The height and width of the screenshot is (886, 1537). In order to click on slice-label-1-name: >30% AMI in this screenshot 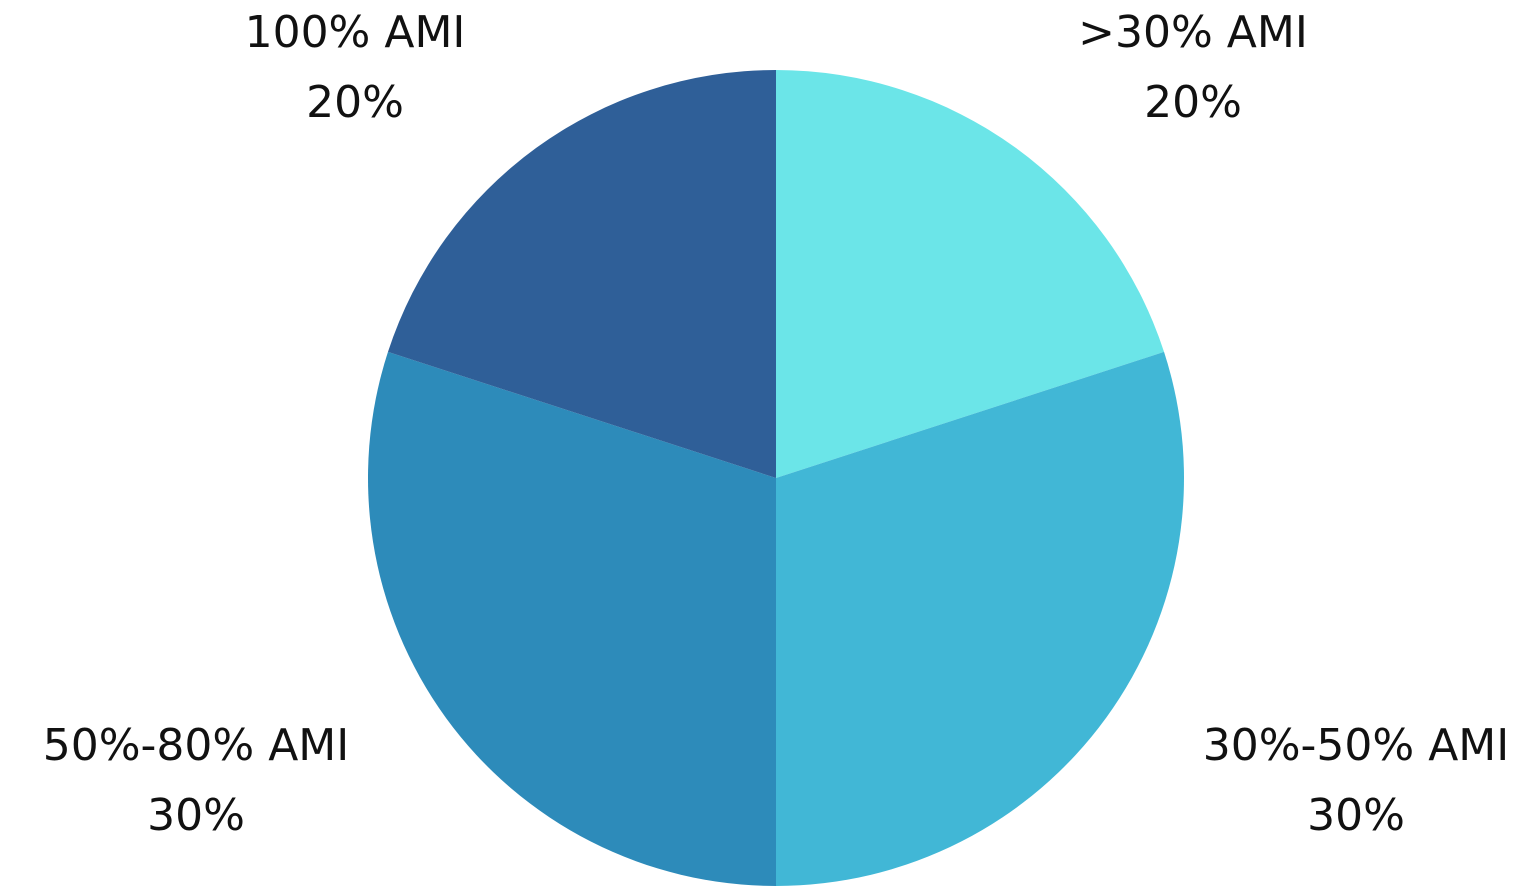, I will do `click(1193, 32)`.